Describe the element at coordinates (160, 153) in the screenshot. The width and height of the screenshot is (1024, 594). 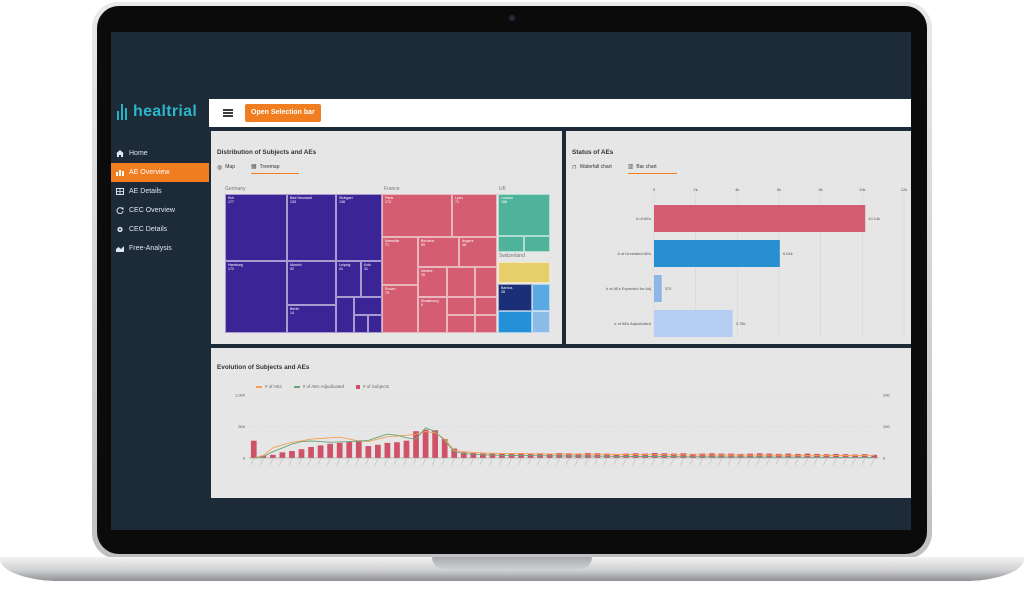
I see `sidebar-item-home: Home` at that location.